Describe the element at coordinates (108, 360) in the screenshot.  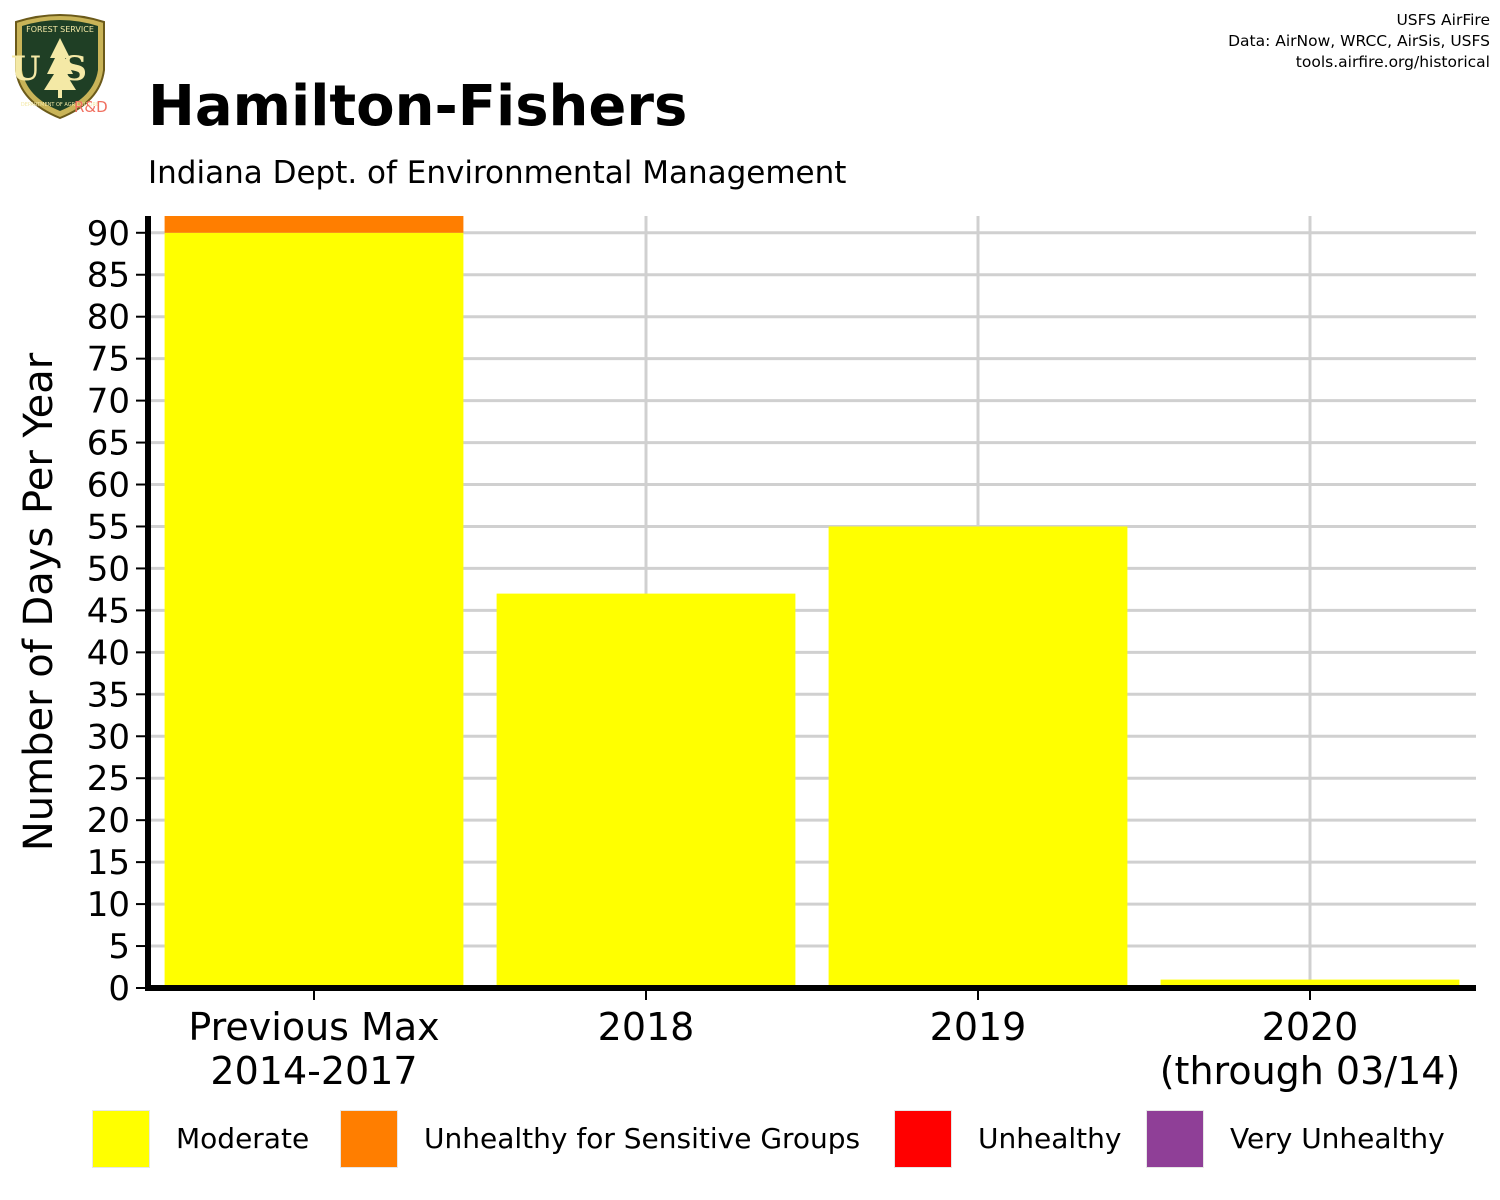
I see `y-tick-label: 75` at that location.